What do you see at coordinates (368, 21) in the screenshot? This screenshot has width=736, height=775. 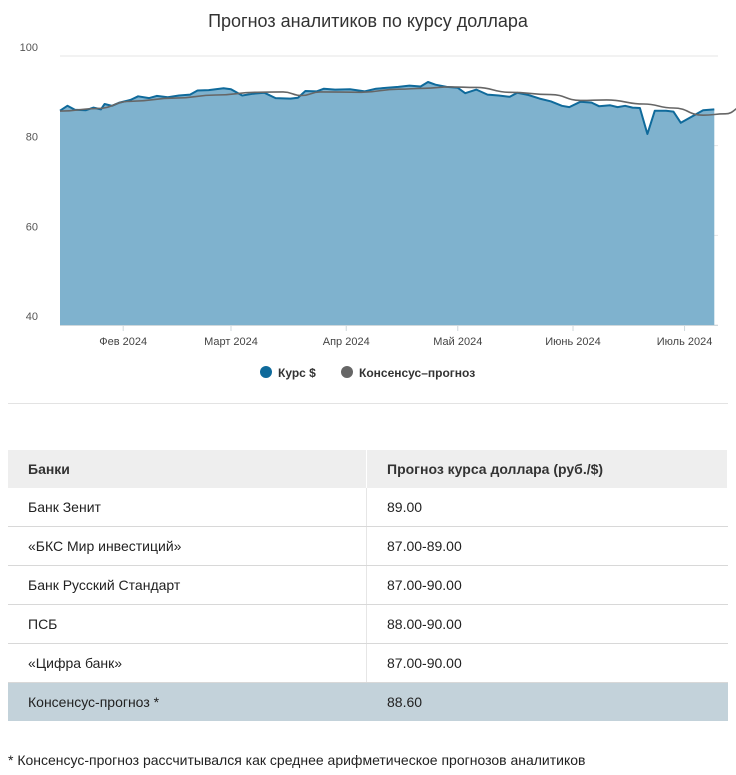 I see `chart-title: Прогноз аналитиков по курсу доллара` at bounding box center [368, 21].